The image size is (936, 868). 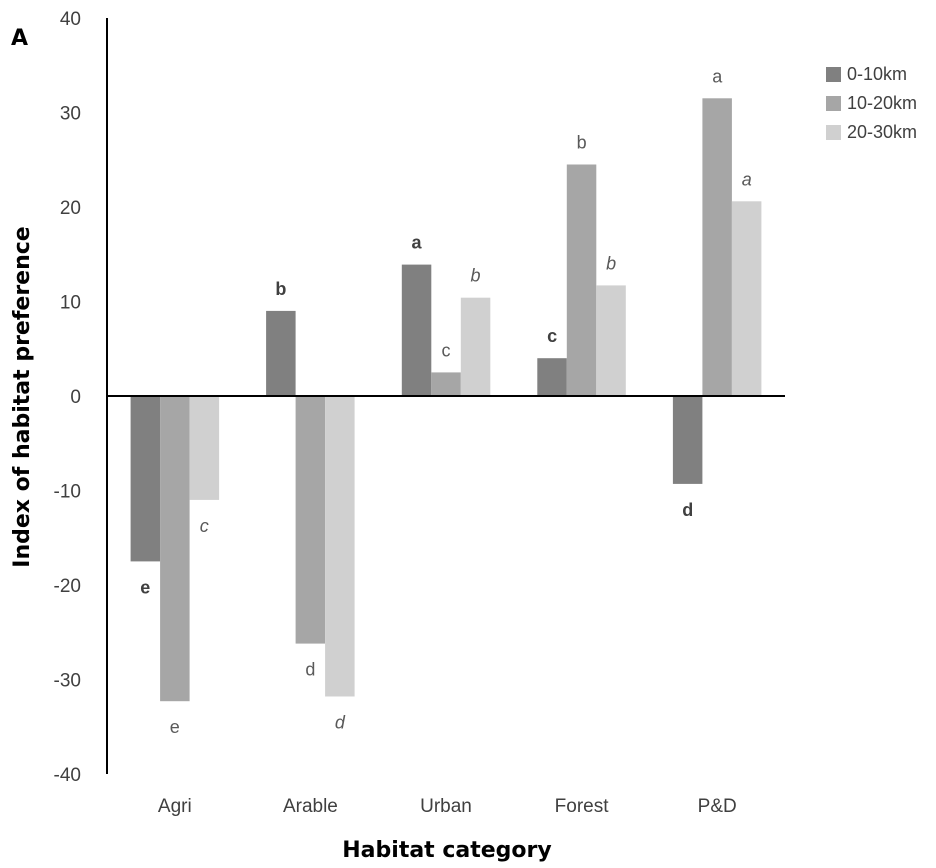 I want to click on x-tick-label: Forest, so click(x=582, y=806).